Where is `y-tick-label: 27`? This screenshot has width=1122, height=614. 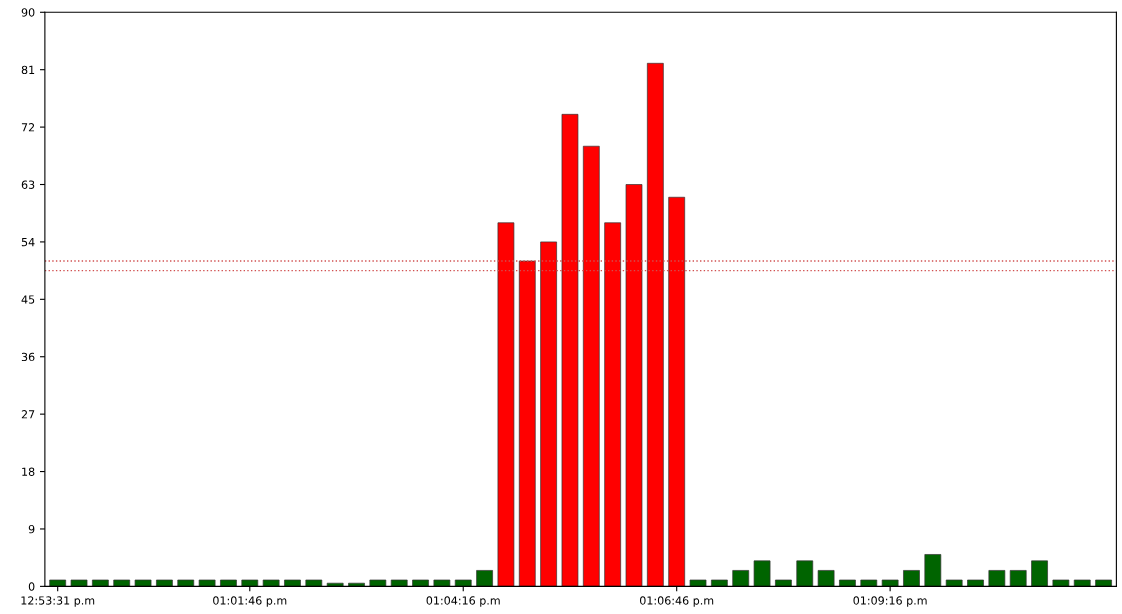 y-tick-label: 27 is located at coordinates (28, 414).